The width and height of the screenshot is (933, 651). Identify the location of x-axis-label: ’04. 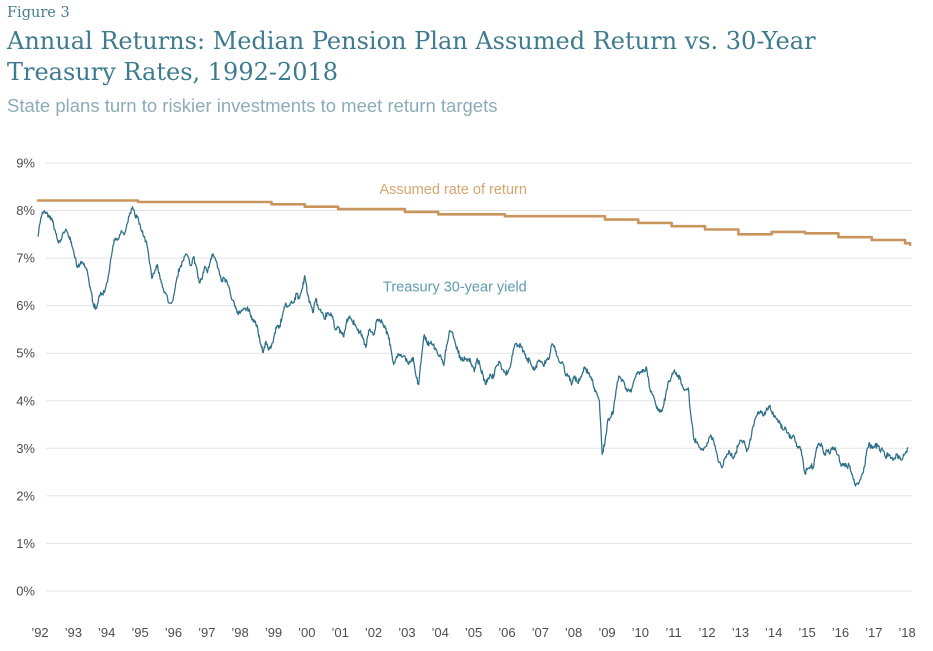
(440, 632).